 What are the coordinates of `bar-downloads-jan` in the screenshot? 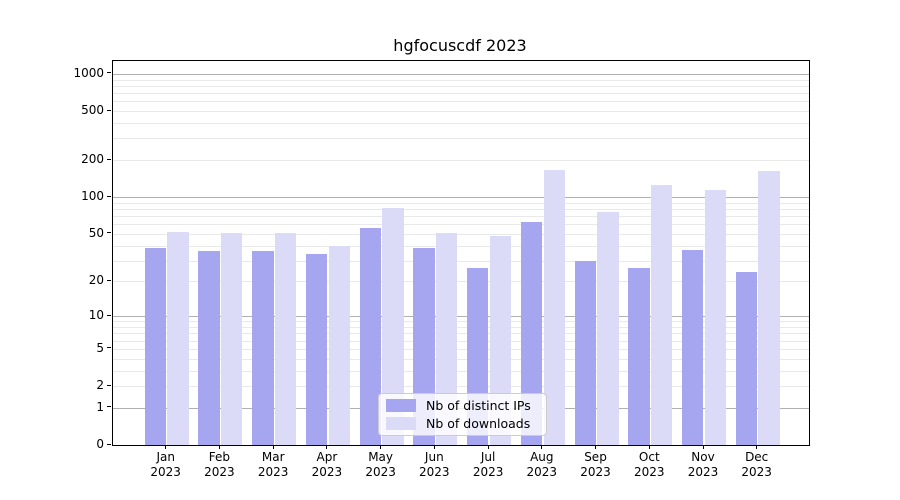 It's located at (178, 338).